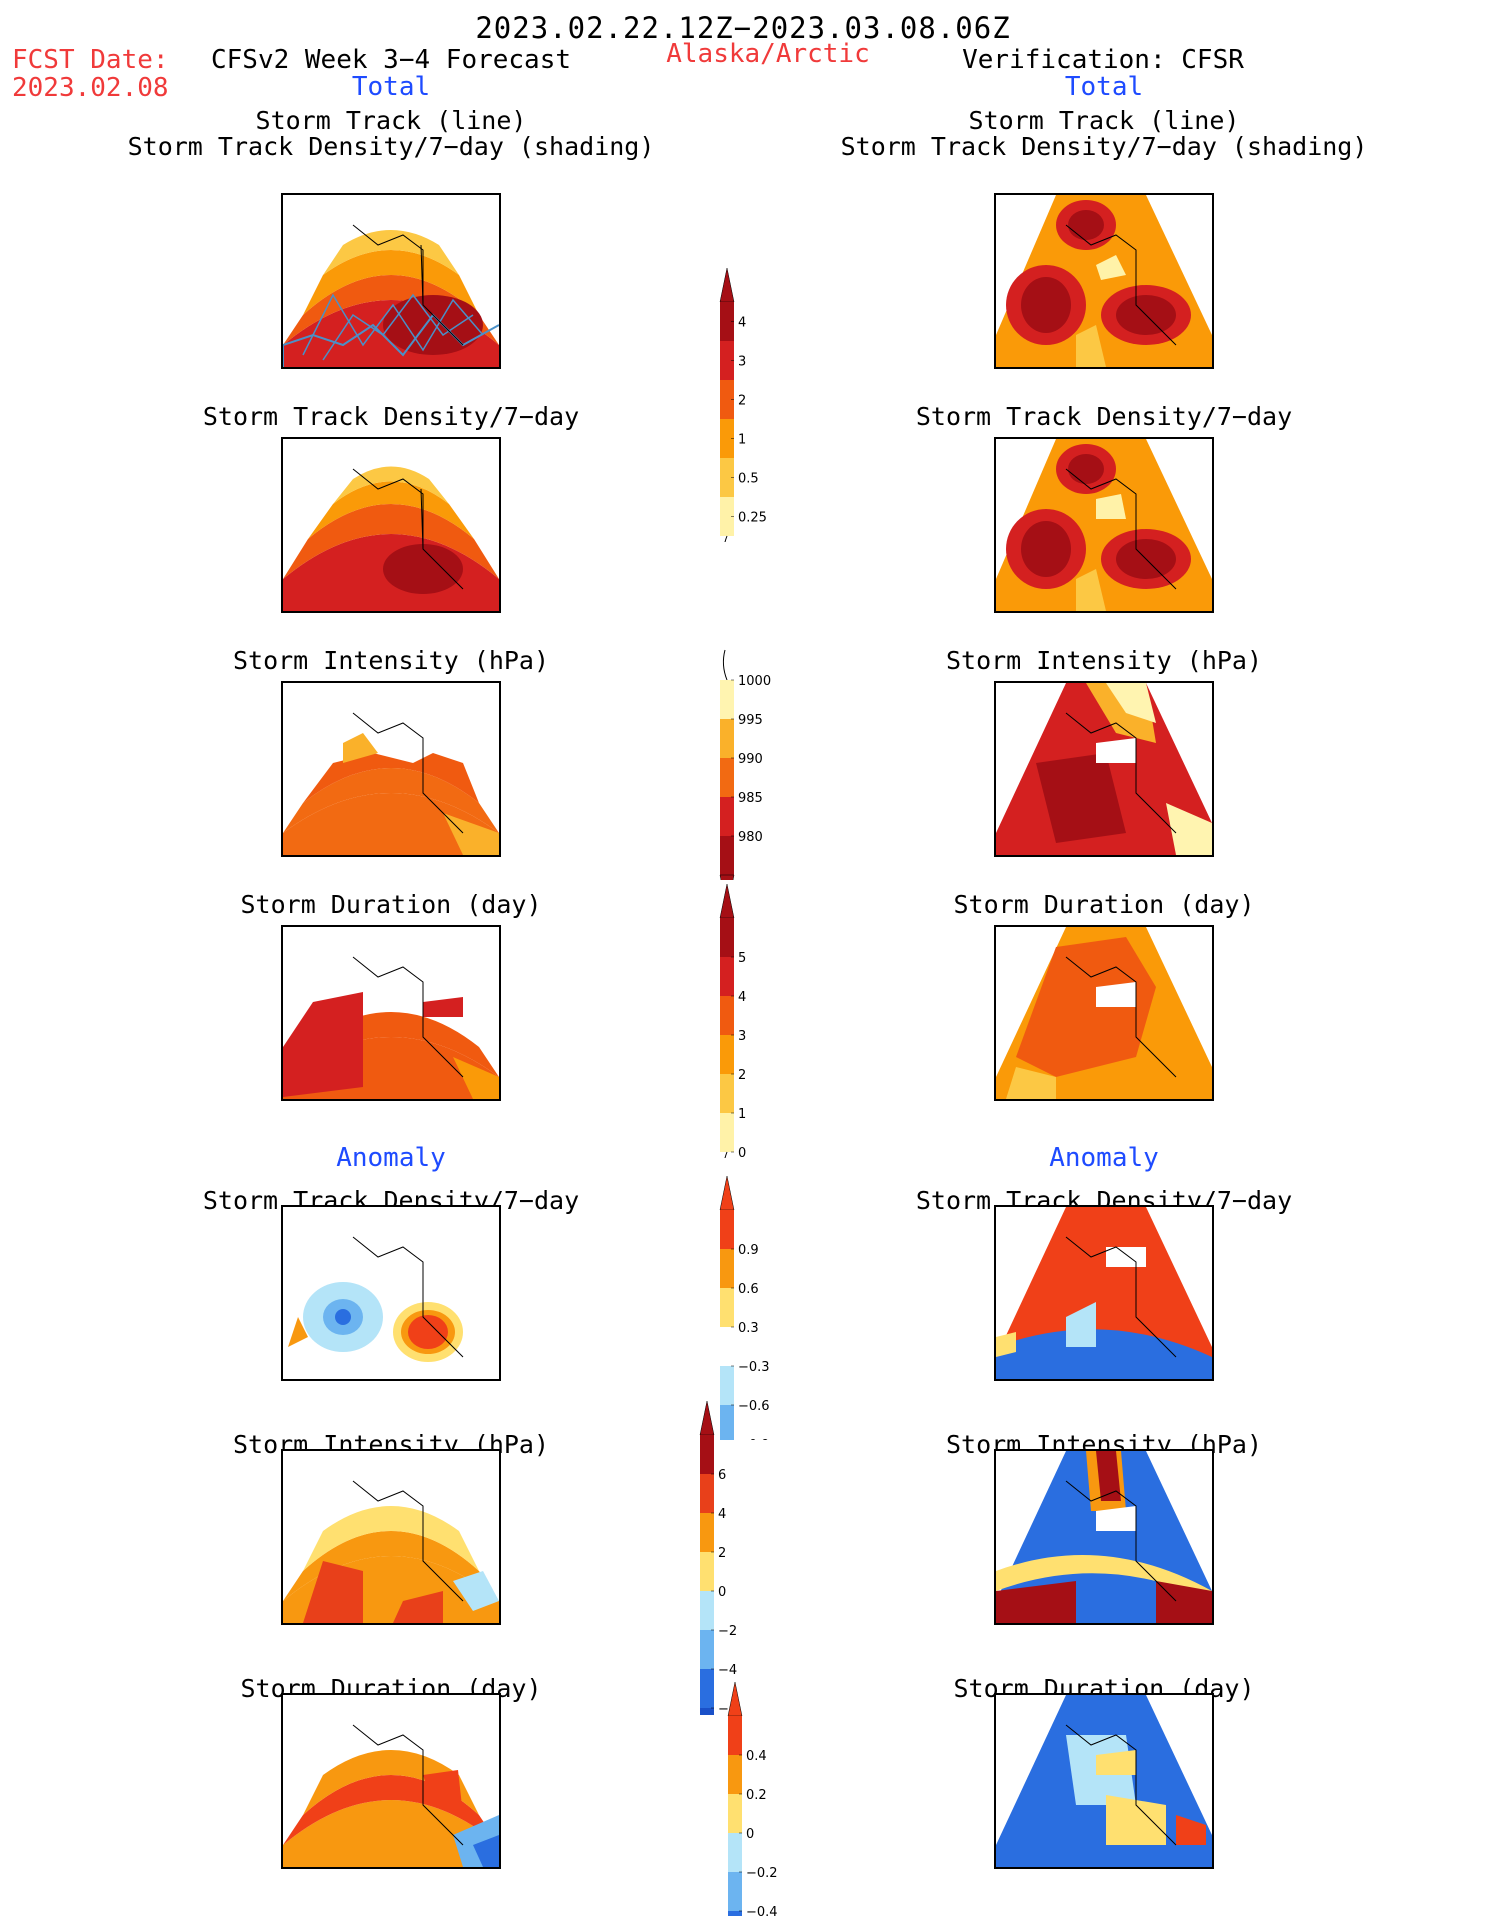  I want to click on intensity_total-label-2: 990, so click(750, 759).